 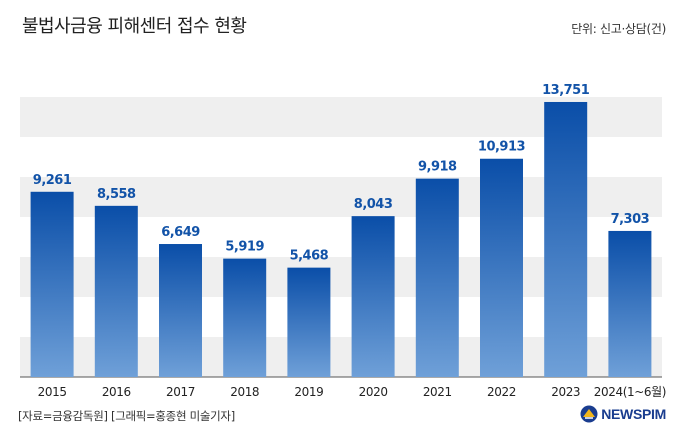 I want to click on value-label: 6,649, so click(x=180, y=232).